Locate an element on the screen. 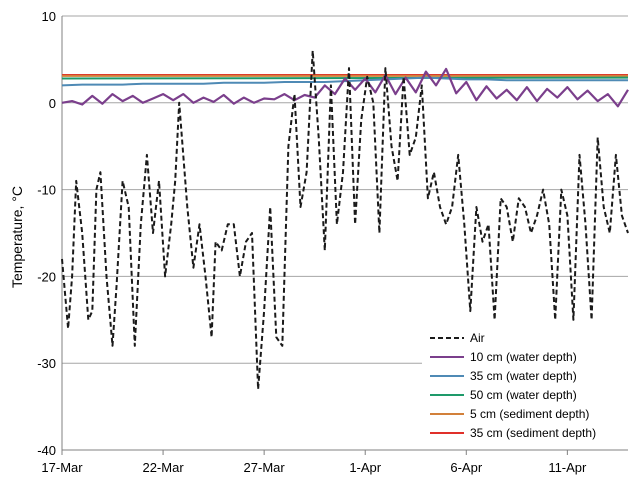 This screenshot has height=481, width=635. legend-label: Air is located at coordinates (477, 338).